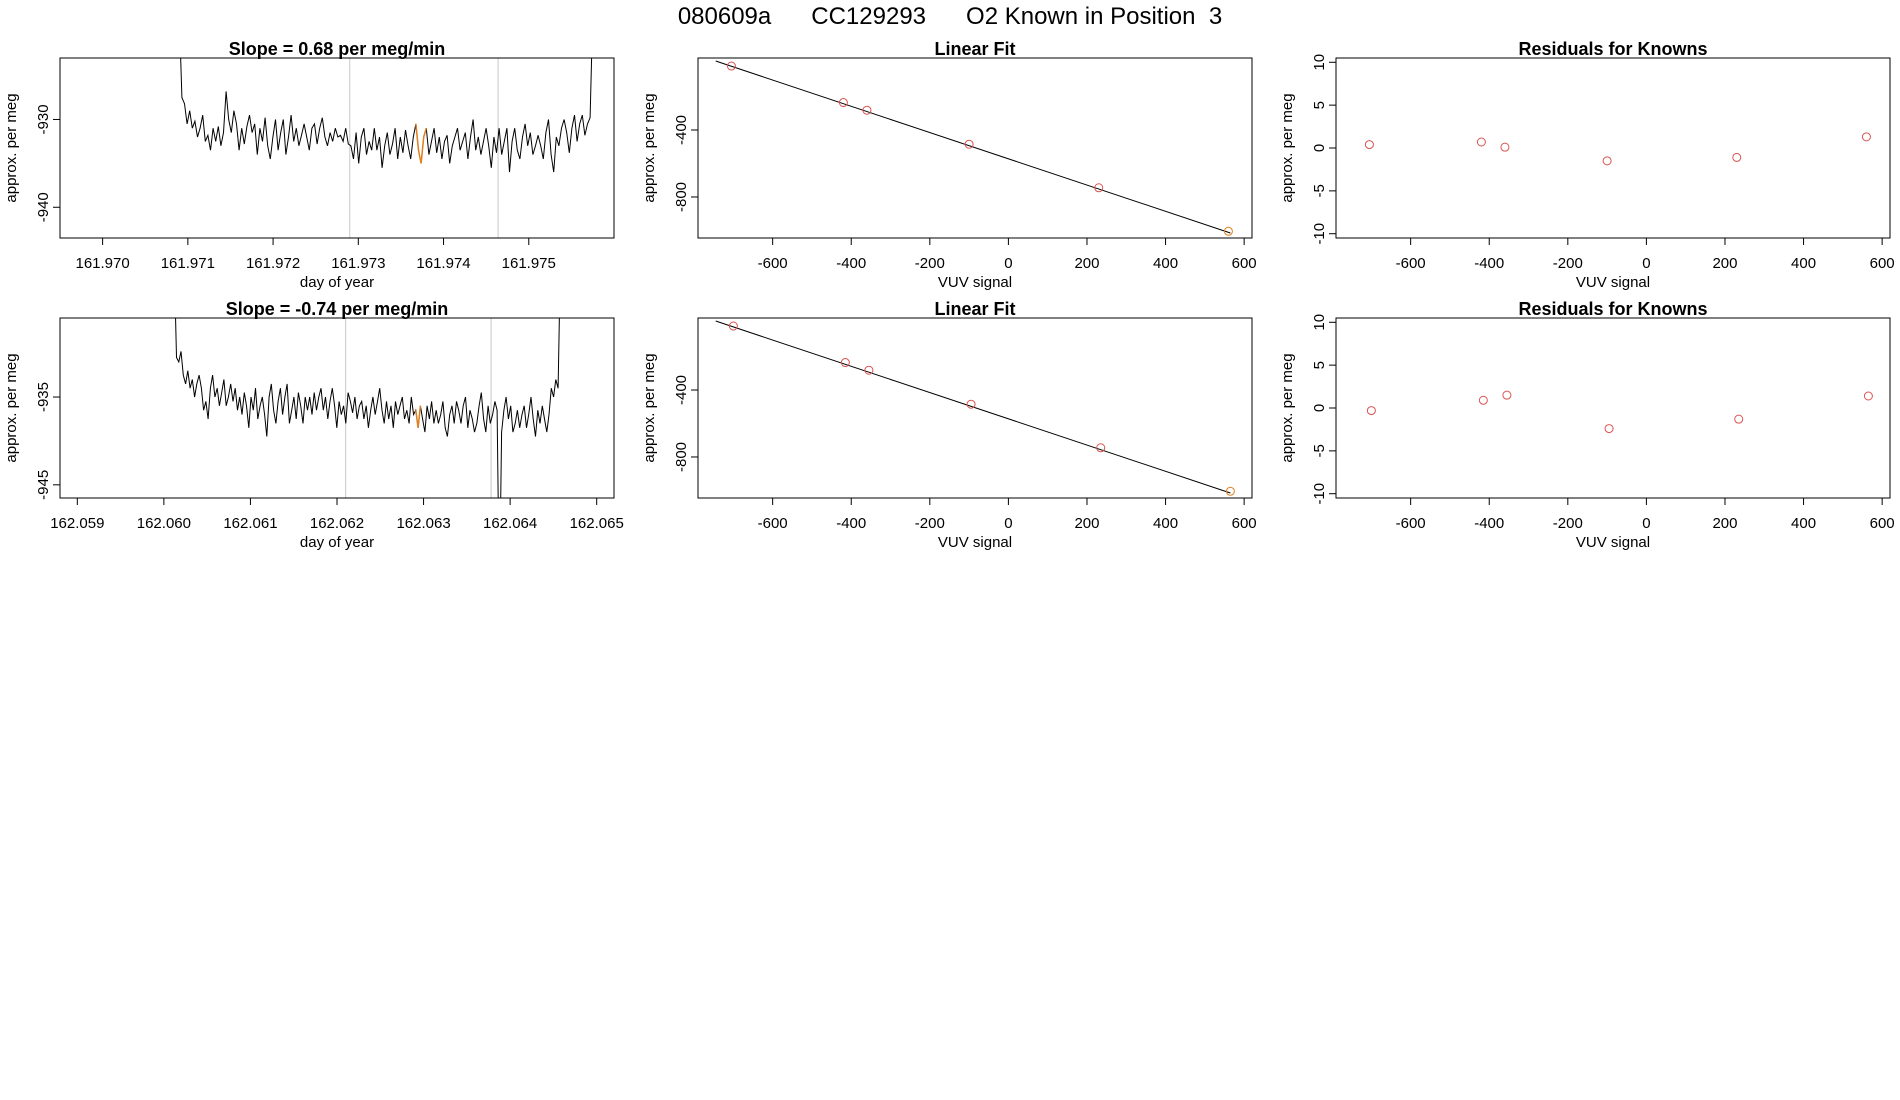 Image resolution: width=1900 pixels, height=1100 pixels. I want to click on panel-title: Slope = 0.68 per meg/min, so click(337, 49).